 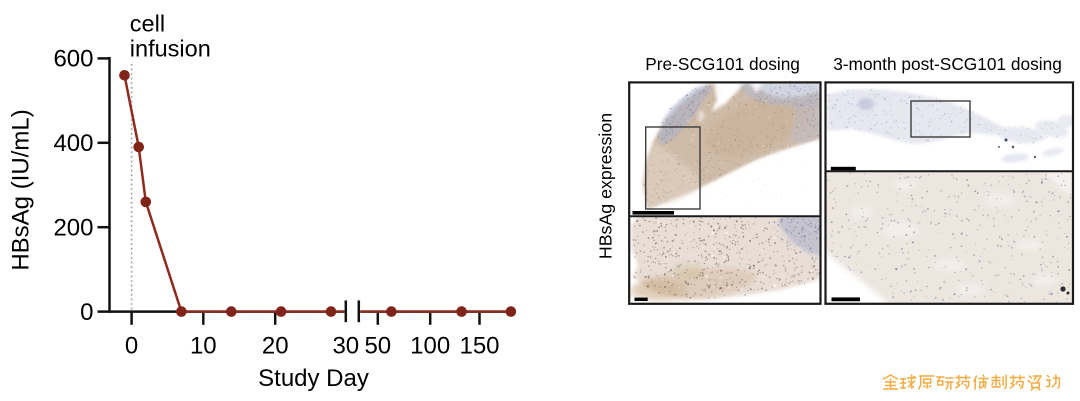 I want to click on svg-text: cell, so click(x=147, y=24).